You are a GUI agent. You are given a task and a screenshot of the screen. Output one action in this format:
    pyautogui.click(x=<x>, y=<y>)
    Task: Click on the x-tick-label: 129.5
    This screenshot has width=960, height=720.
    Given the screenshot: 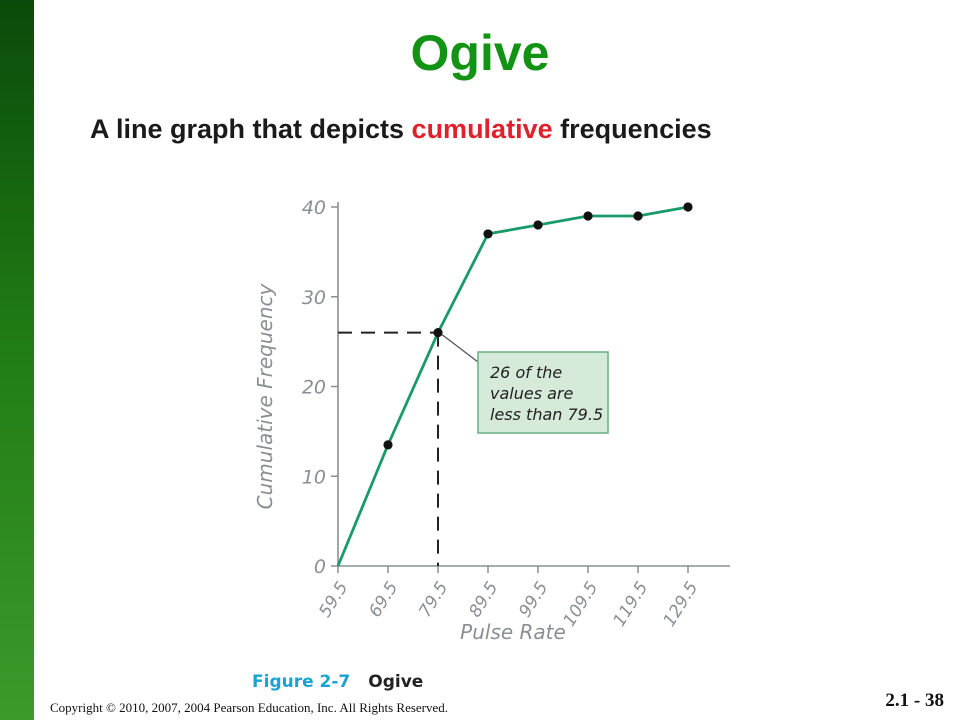 What is the action you would take?
    pyautogui.click(x=681, y=604)
    